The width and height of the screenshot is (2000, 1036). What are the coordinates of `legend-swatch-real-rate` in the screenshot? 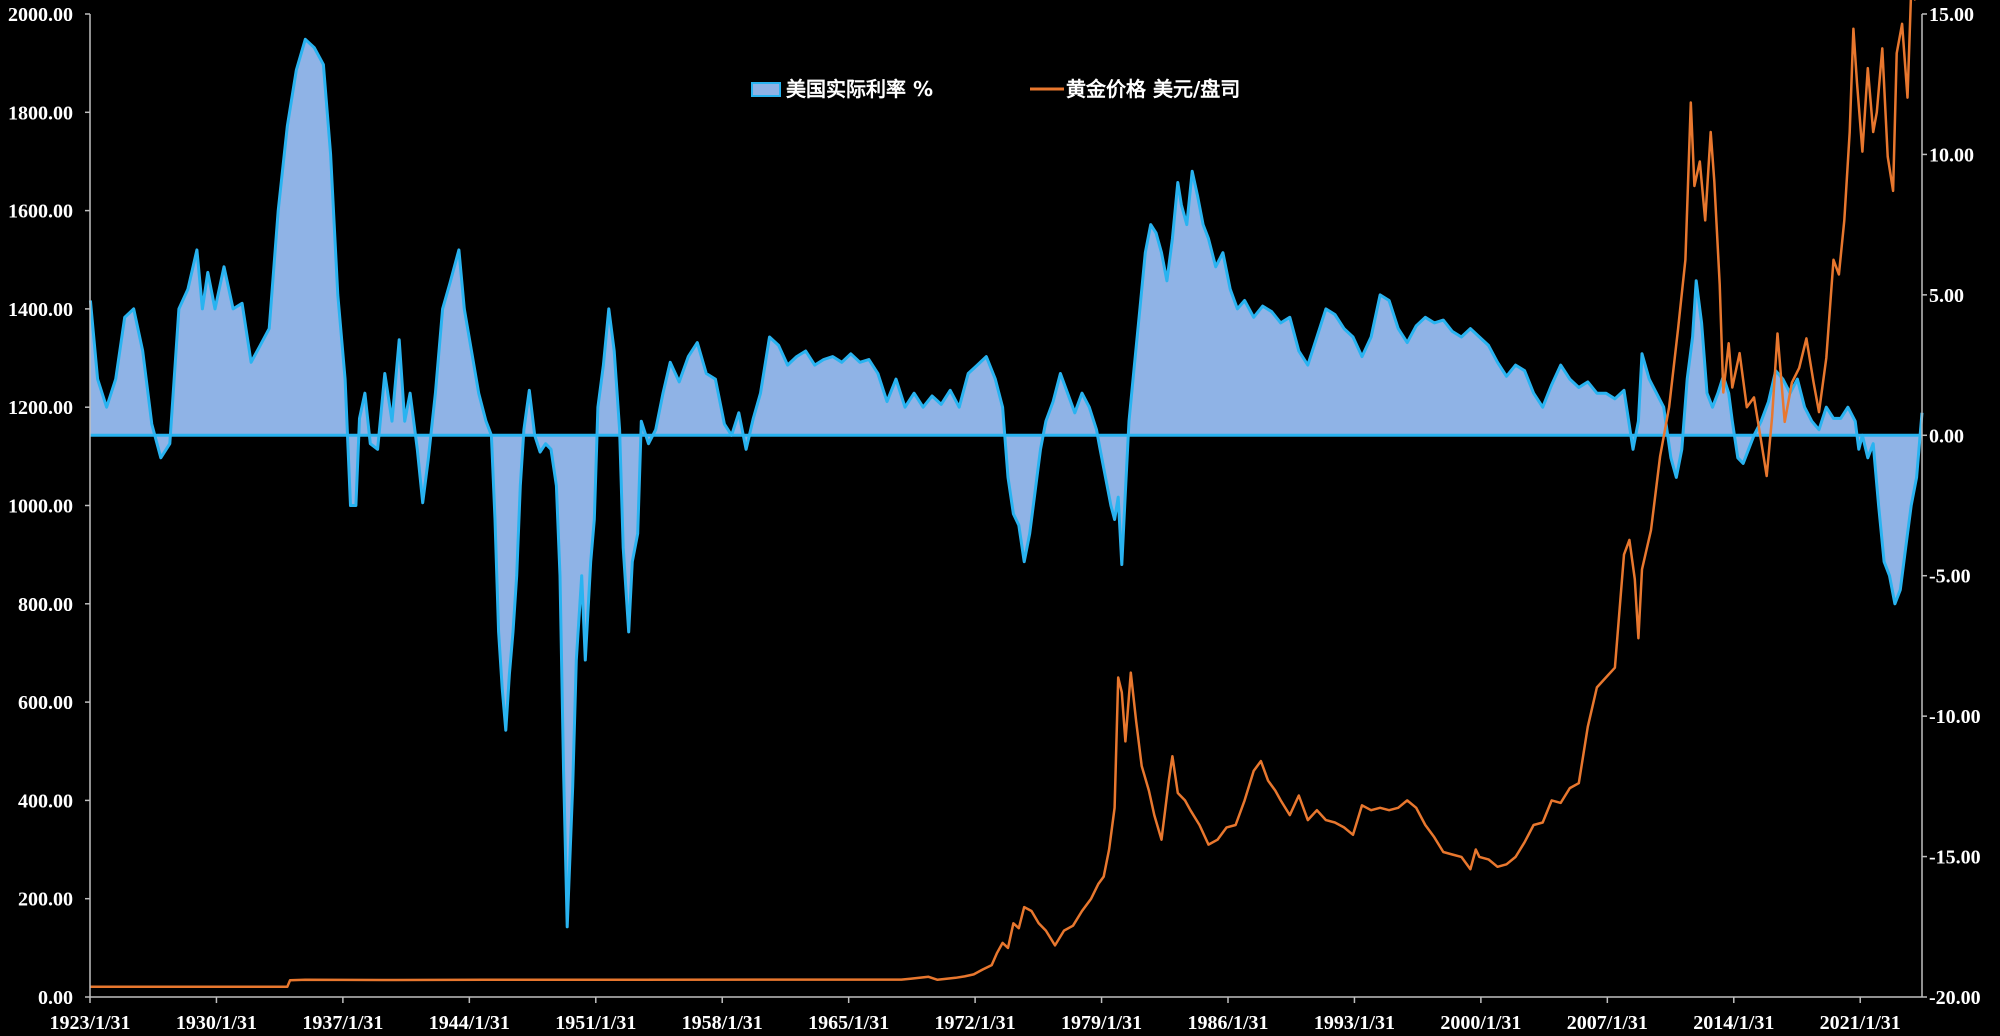 It's located at (766, 89).